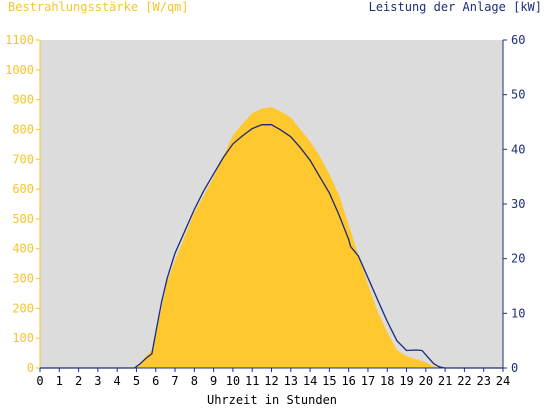  I want to click on x-tick-label: 22, so click(464, 381).